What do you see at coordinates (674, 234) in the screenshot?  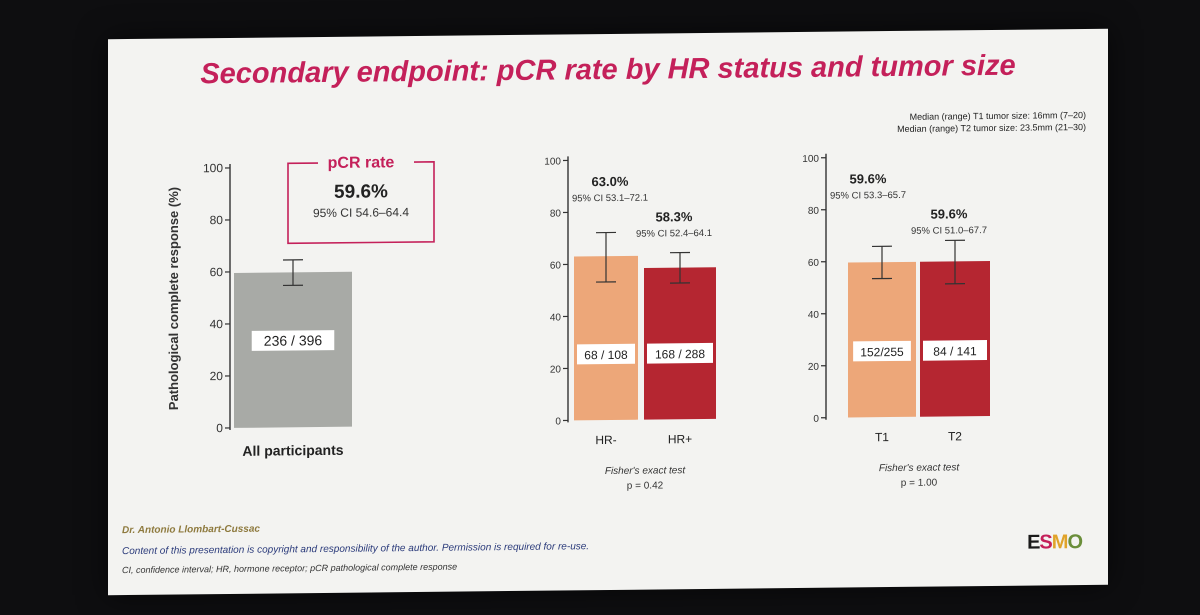 I see `ci-label: 95% CI 52.4–64.1` at bounding box center [674, 234].